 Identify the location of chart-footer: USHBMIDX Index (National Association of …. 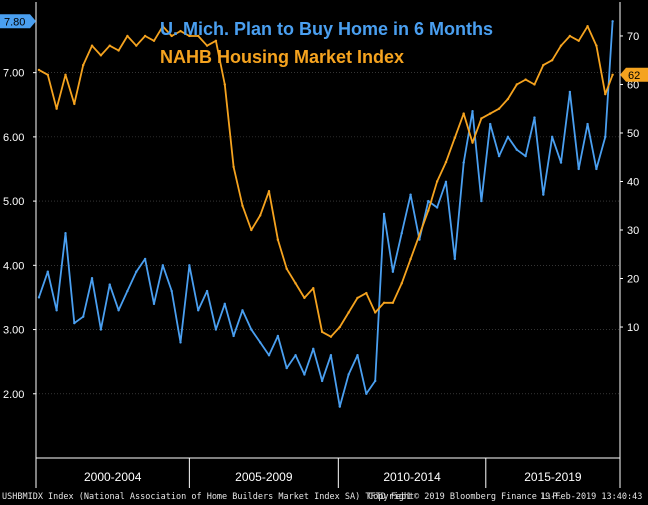
(324, 497).